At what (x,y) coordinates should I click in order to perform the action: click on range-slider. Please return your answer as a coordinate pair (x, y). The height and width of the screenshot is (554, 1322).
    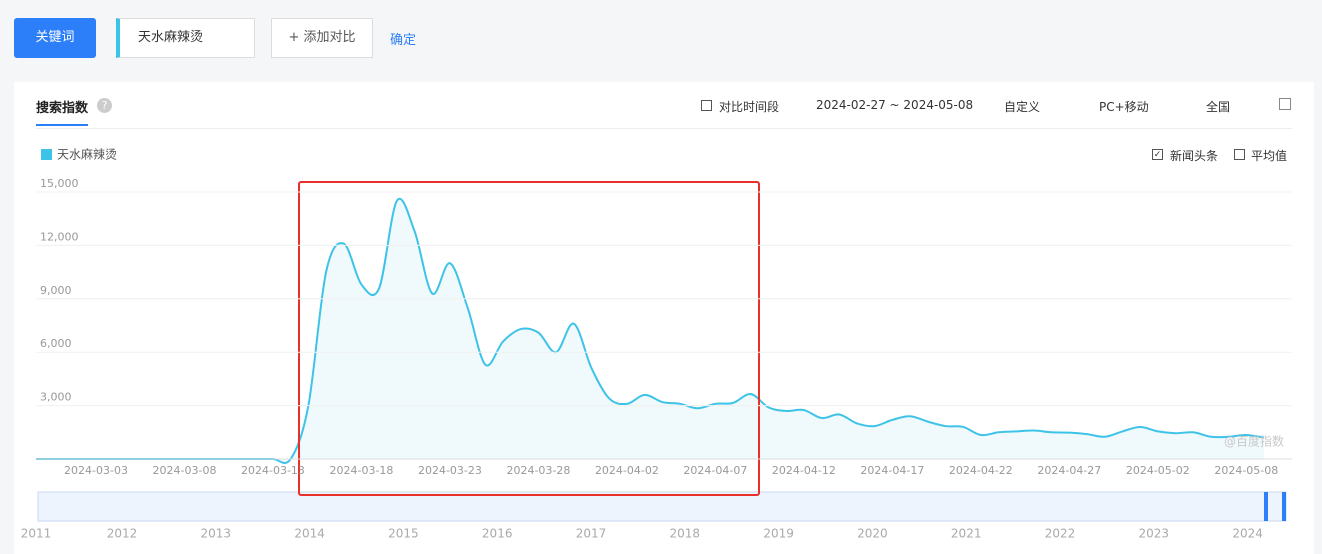
    Looking at the image, I should click on (662, 506).